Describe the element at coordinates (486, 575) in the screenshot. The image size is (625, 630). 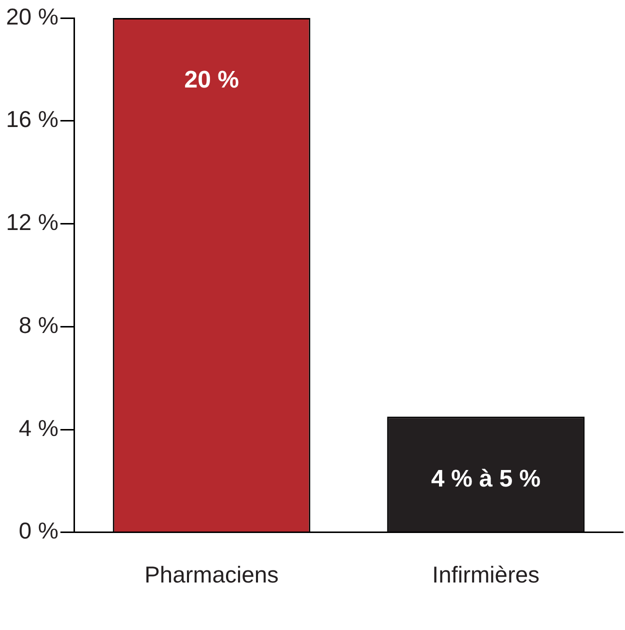
I see `x-tick-label: Infirmières` at that location.